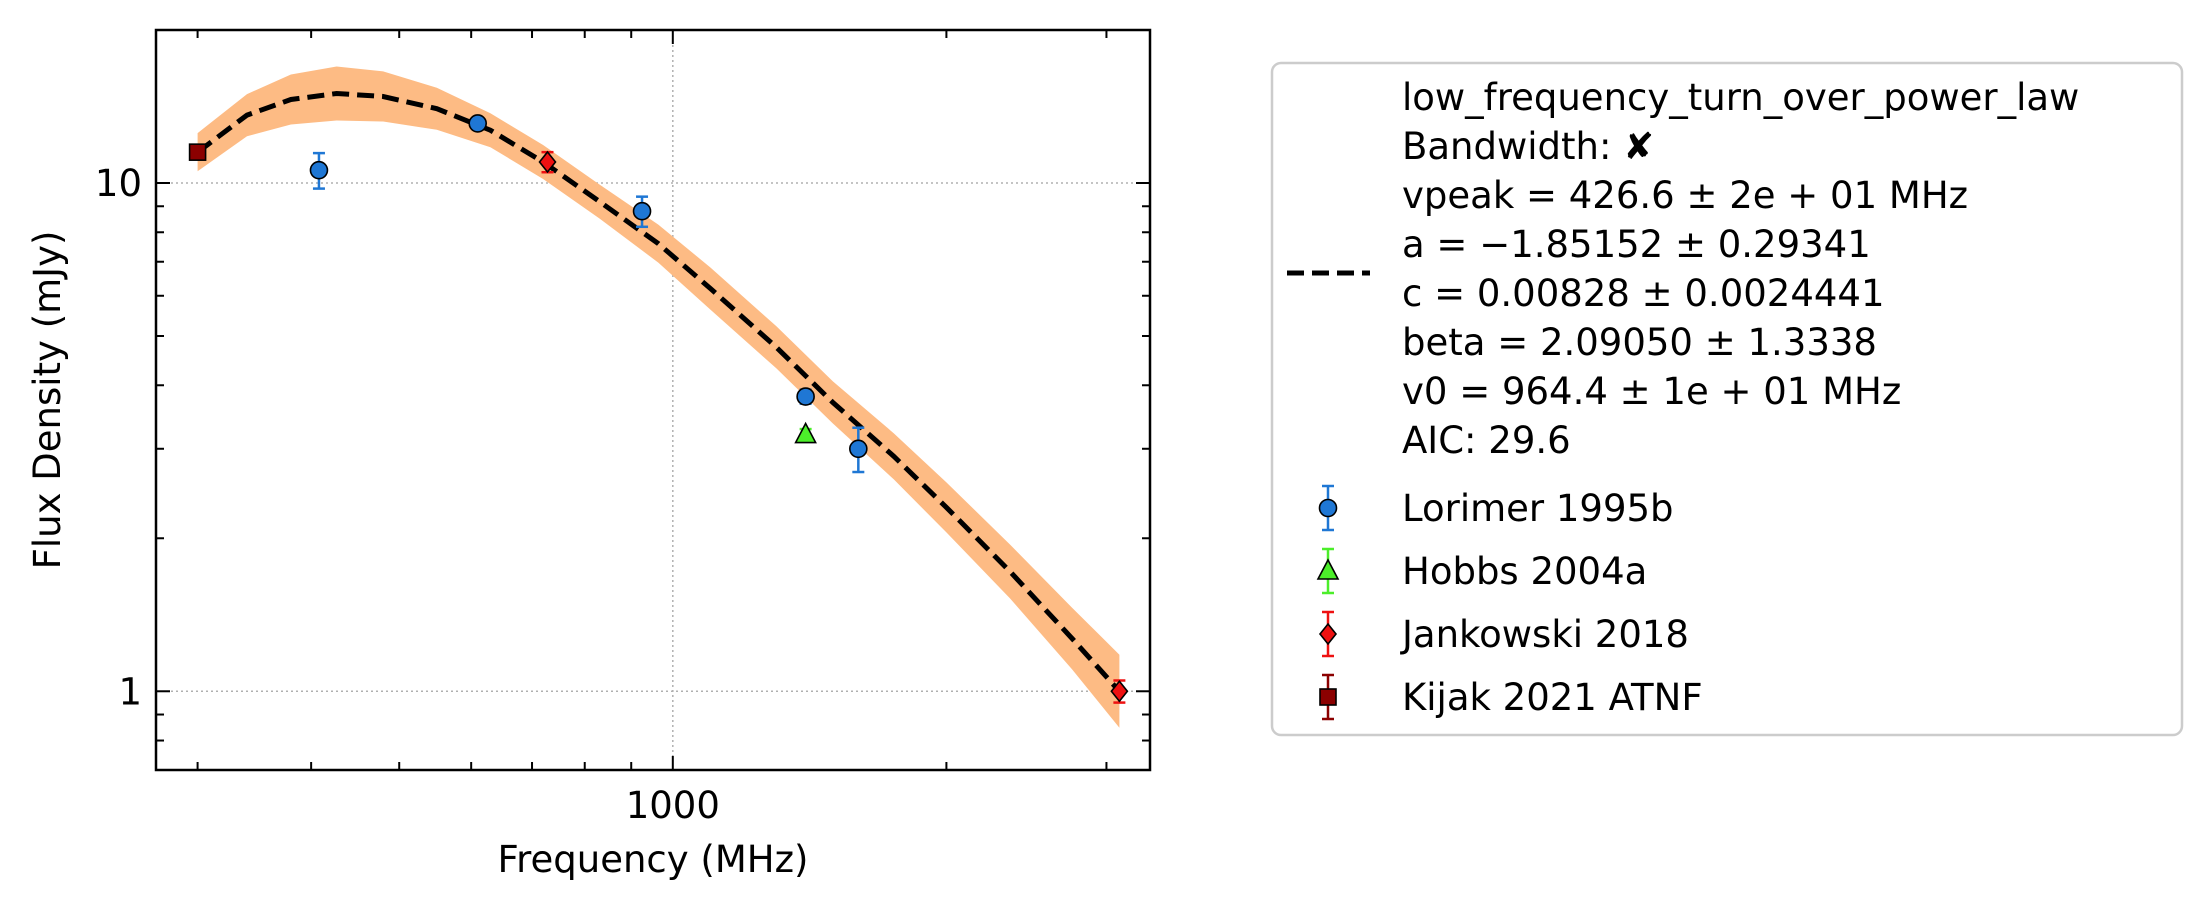 Image resolution: width=2210 pixels, height=914 pixels. I want to click on x-axis-label: Frequency (MHz), so click(653, 859).